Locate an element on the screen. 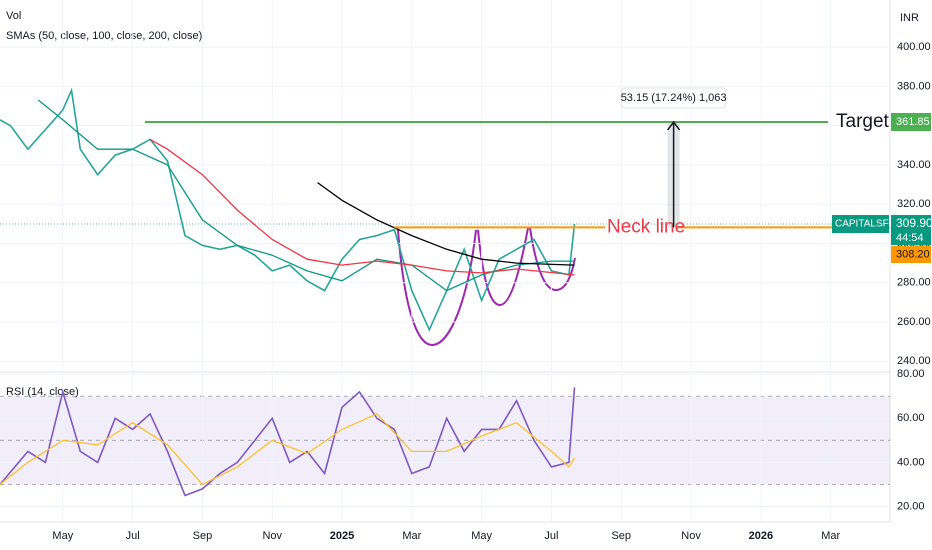  y-tick-label: 20.00 is located at coordinates (911, 506).